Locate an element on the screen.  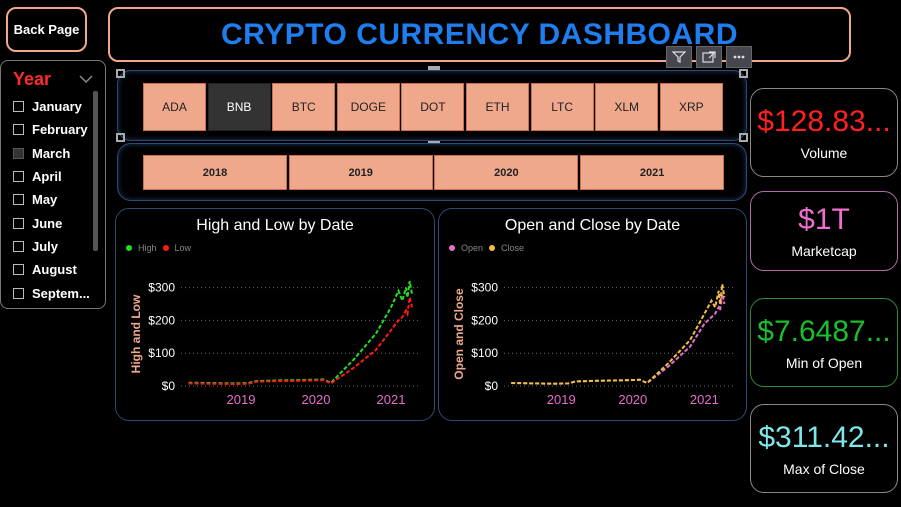
coin-button-btc: BTC is located at coordinates (304, 107).